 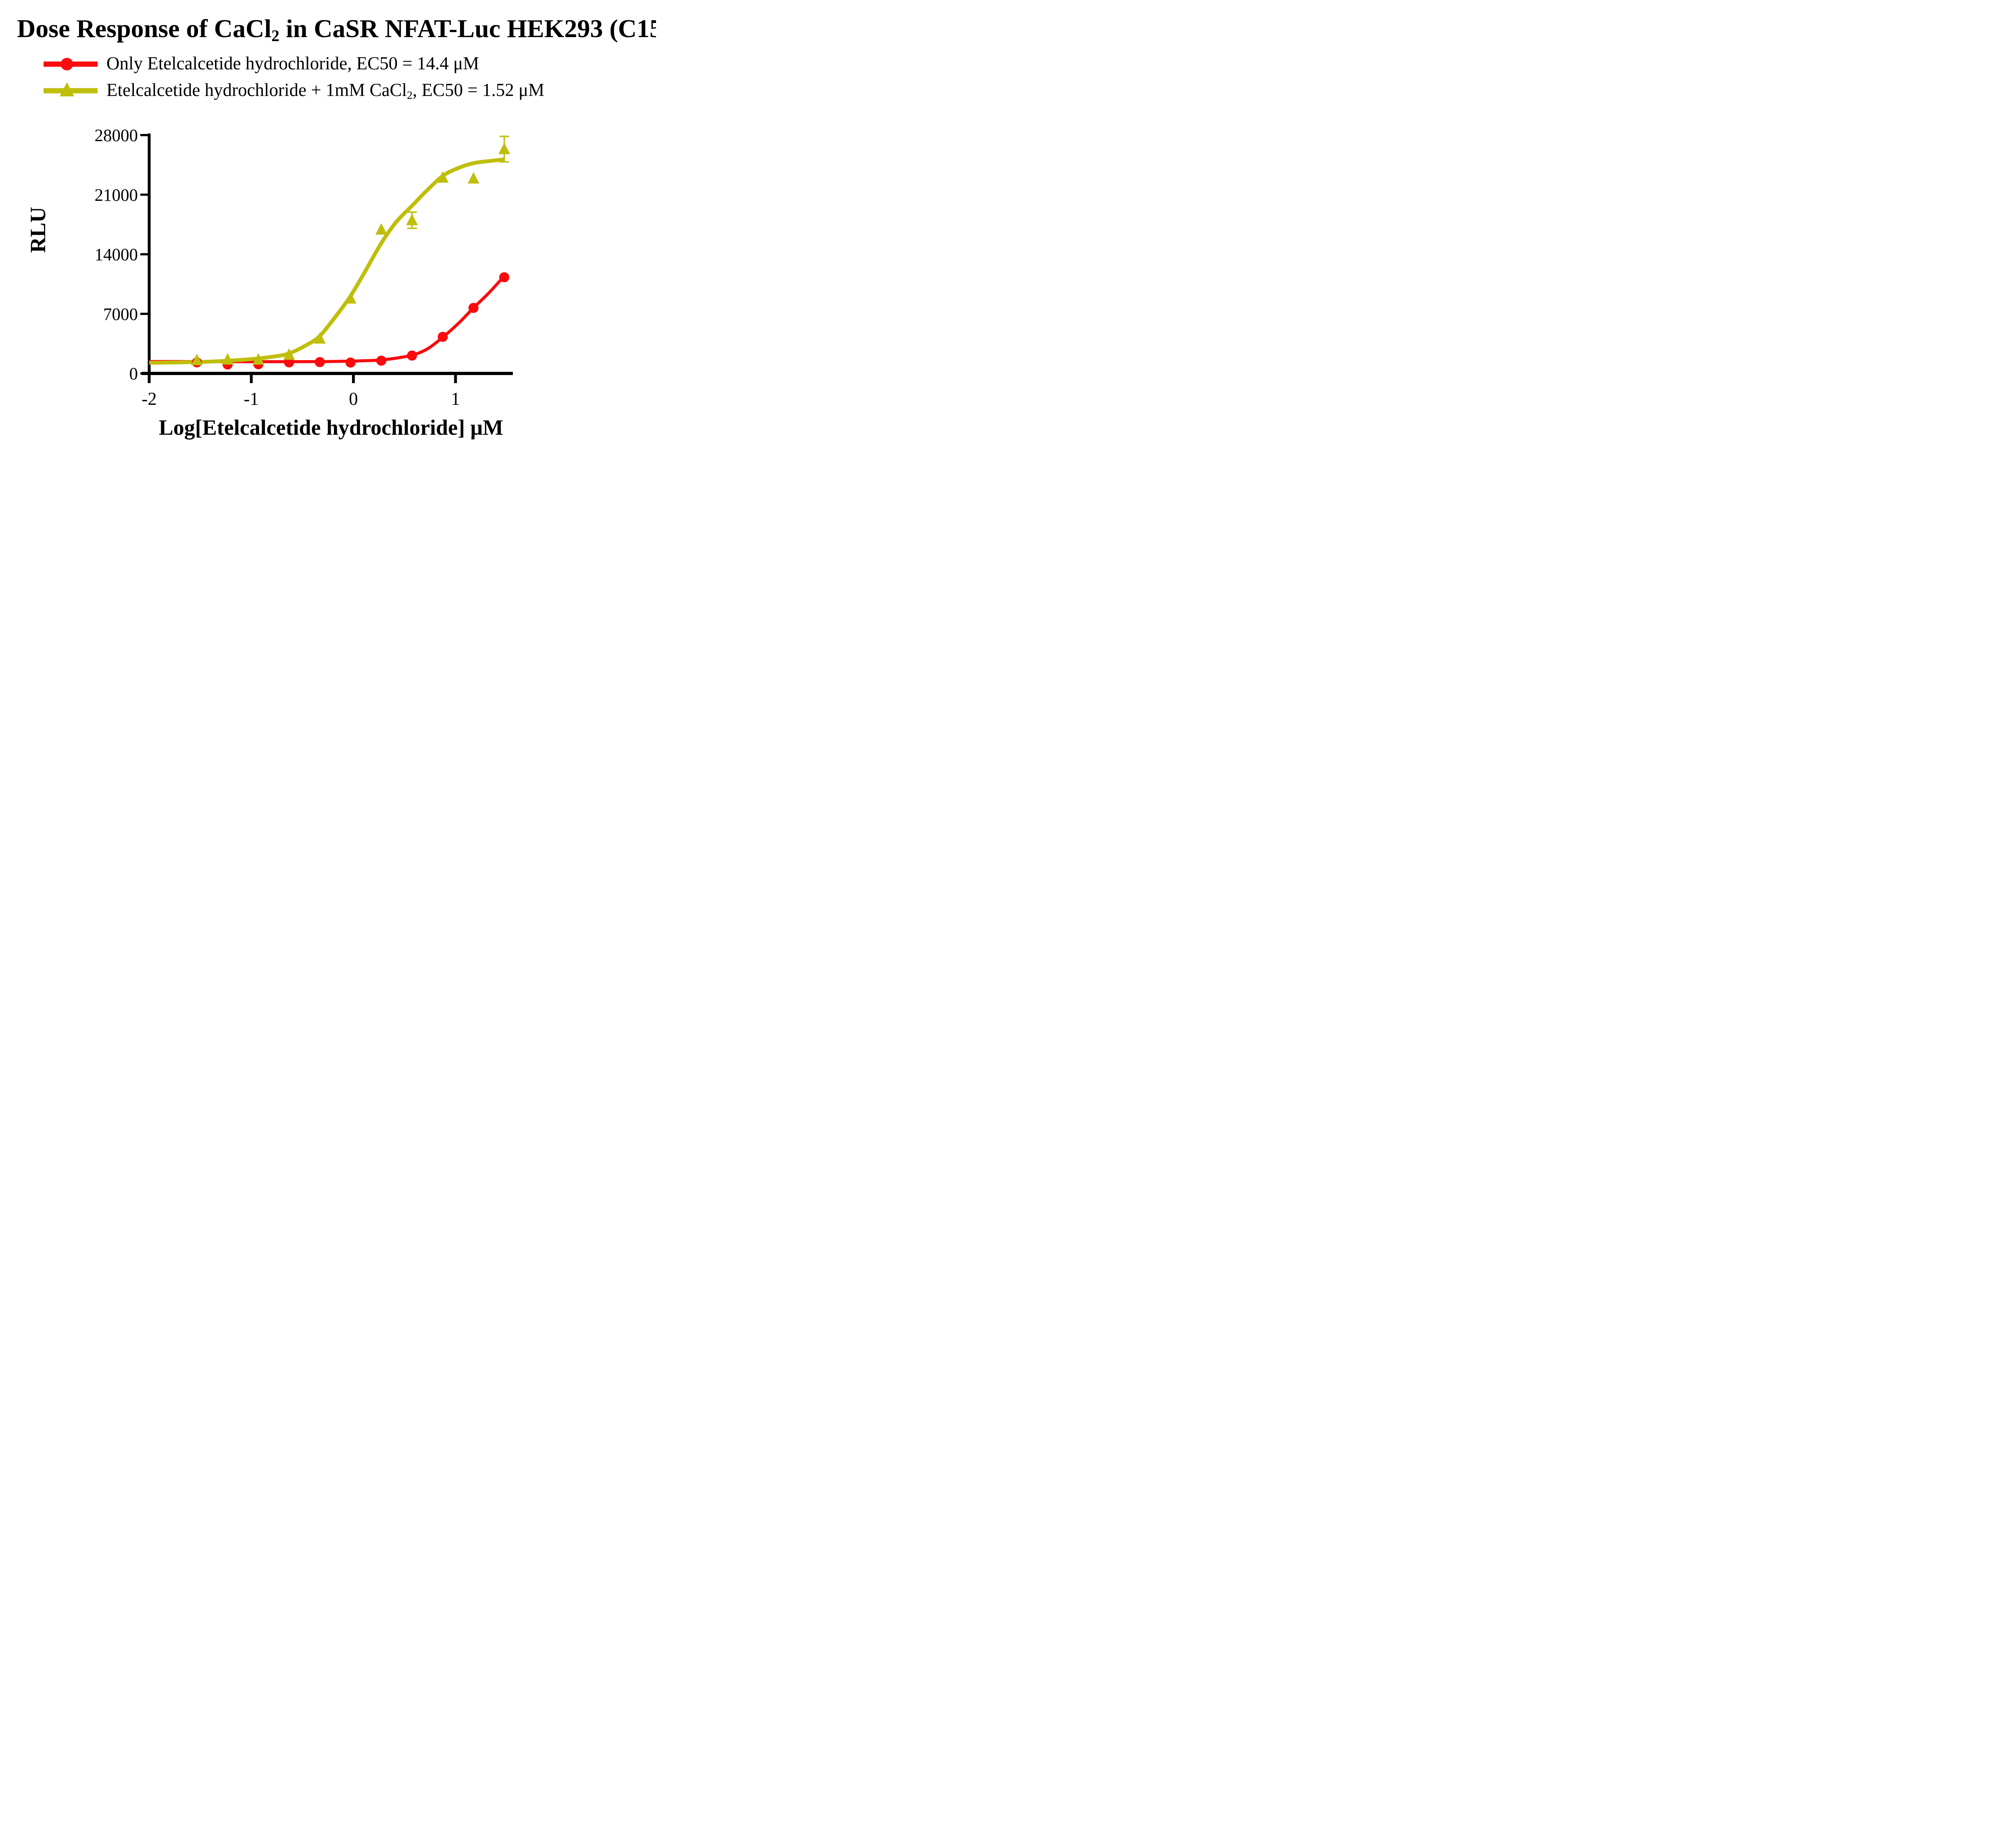 I want to click on red-circle-legend-icon, so click(x=71, y=64).